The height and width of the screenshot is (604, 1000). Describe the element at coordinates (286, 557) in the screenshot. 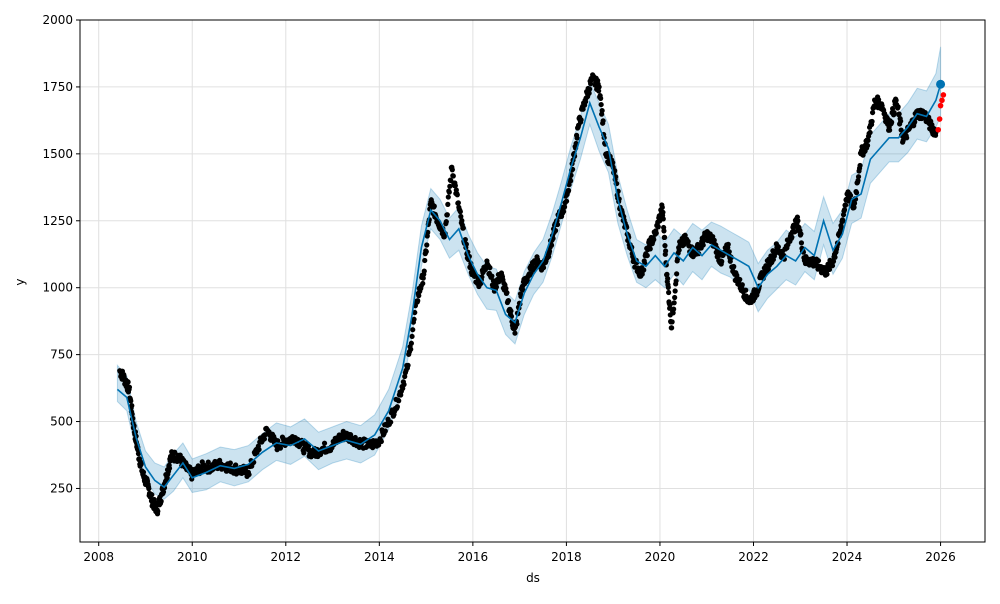

I see `x-tick-label: 2012` at that location.